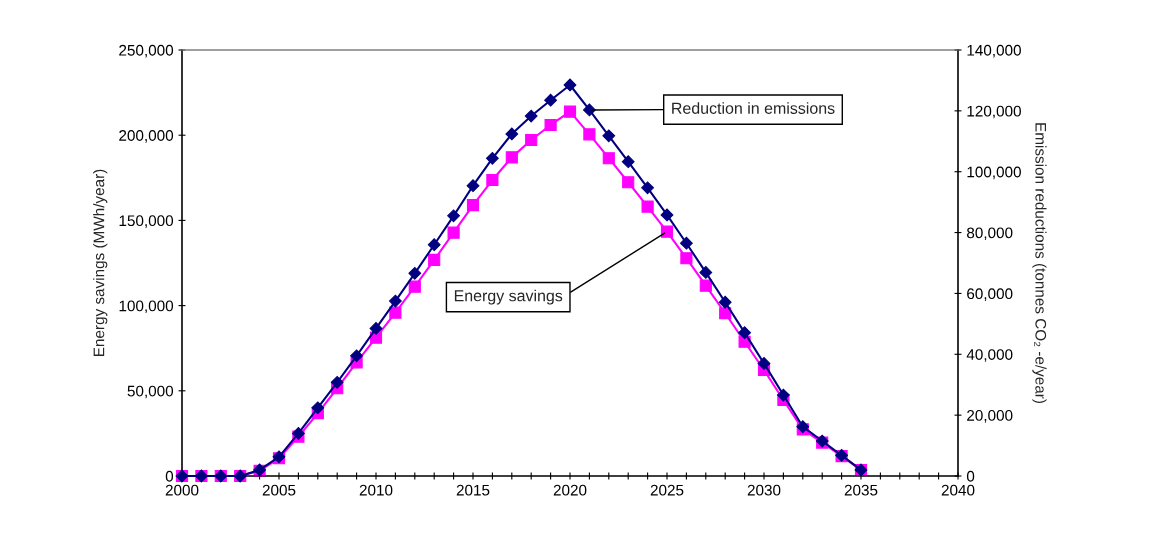  Describe the element at coordinates (970, 476) in the screenshot. I see `y2-tick-label: 0` at that location.